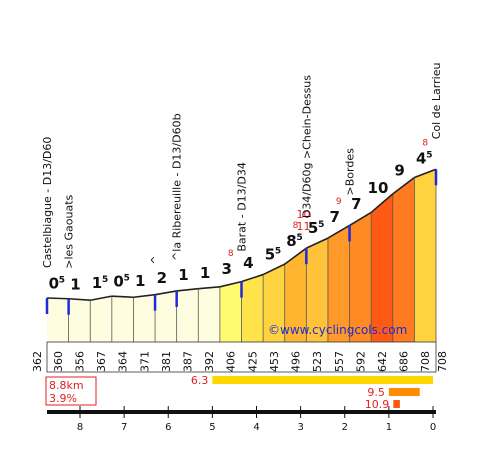 The height and width of the screenshot is (454, 500). What do you see at coordinates (296, 226) in the screenshot?
I see `max-gradient-11: 8` at bounding box center [296, 226].